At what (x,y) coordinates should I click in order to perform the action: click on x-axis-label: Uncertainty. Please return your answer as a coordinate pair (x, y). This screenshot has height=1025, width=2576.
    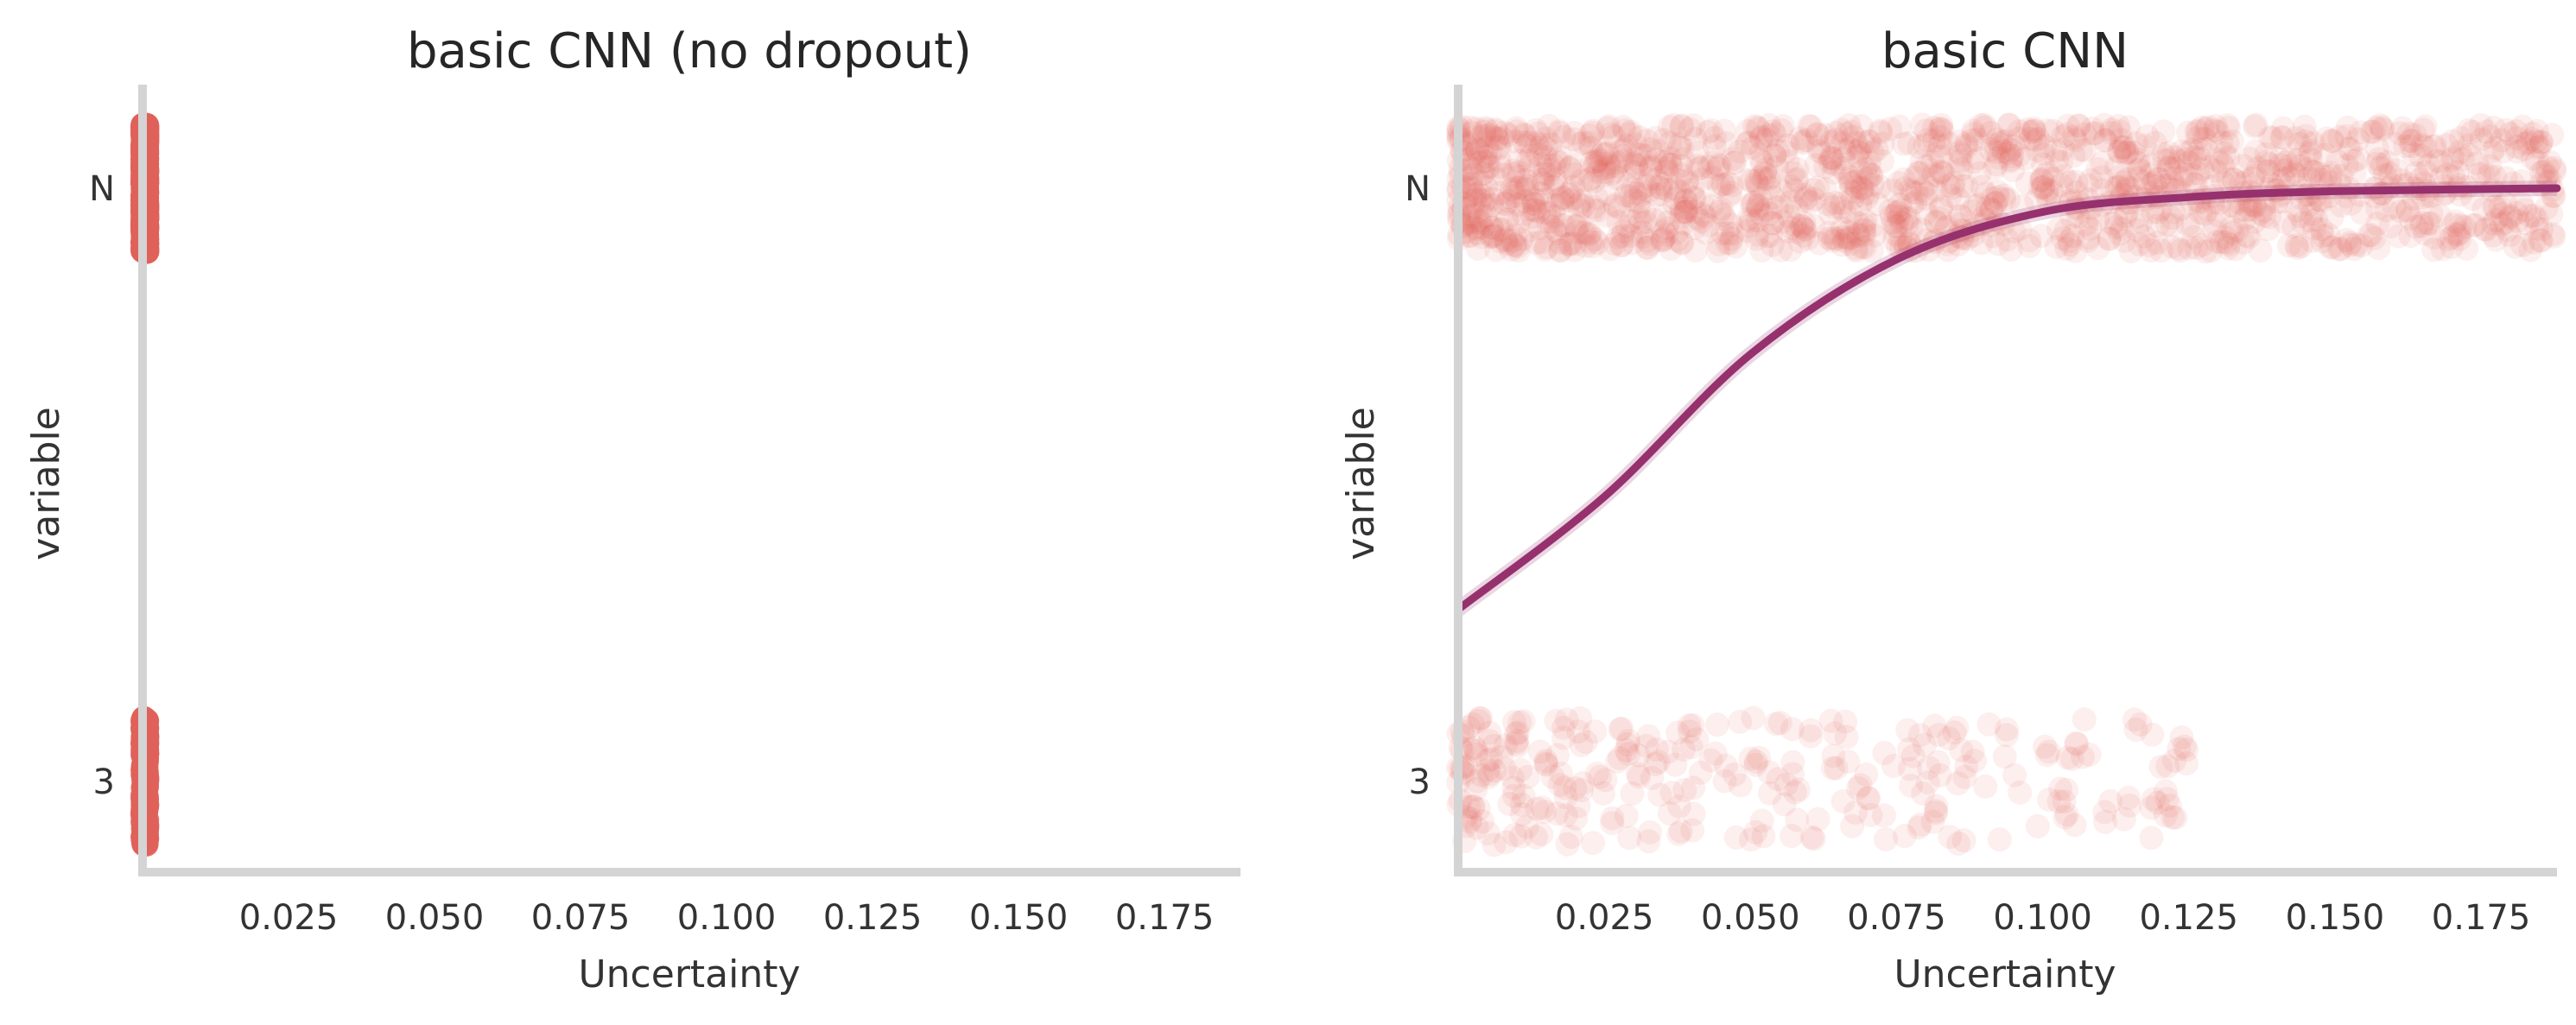
    Looking at the image, I should click on (689, 974).